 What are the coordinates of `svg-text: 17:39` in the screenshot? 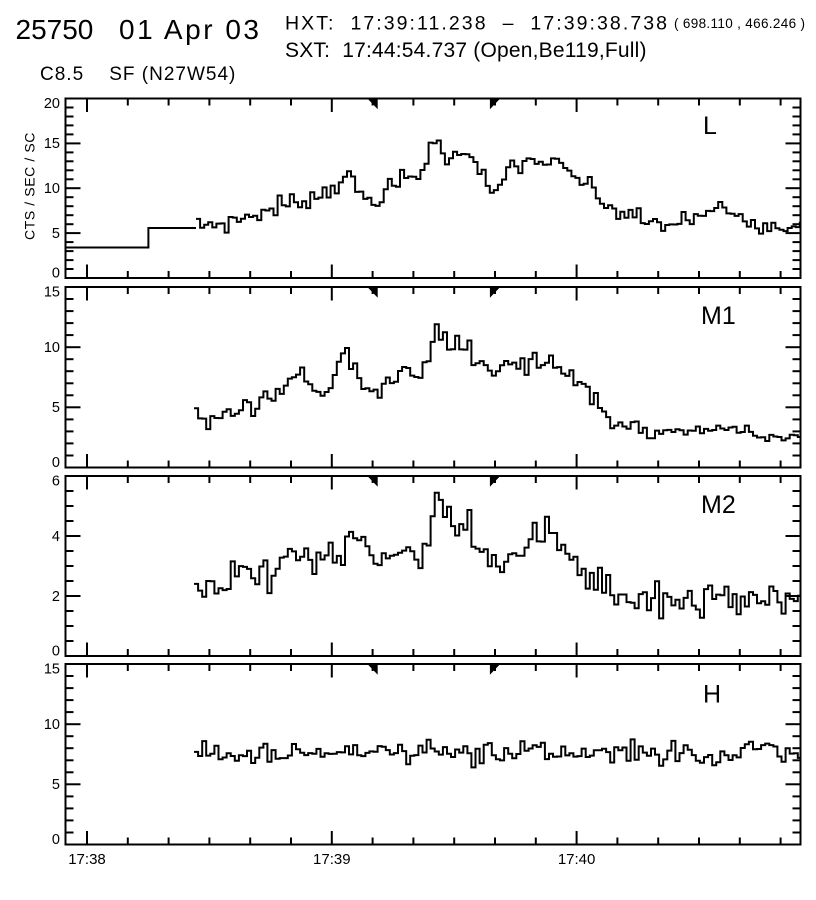 It's located at (332, 859).